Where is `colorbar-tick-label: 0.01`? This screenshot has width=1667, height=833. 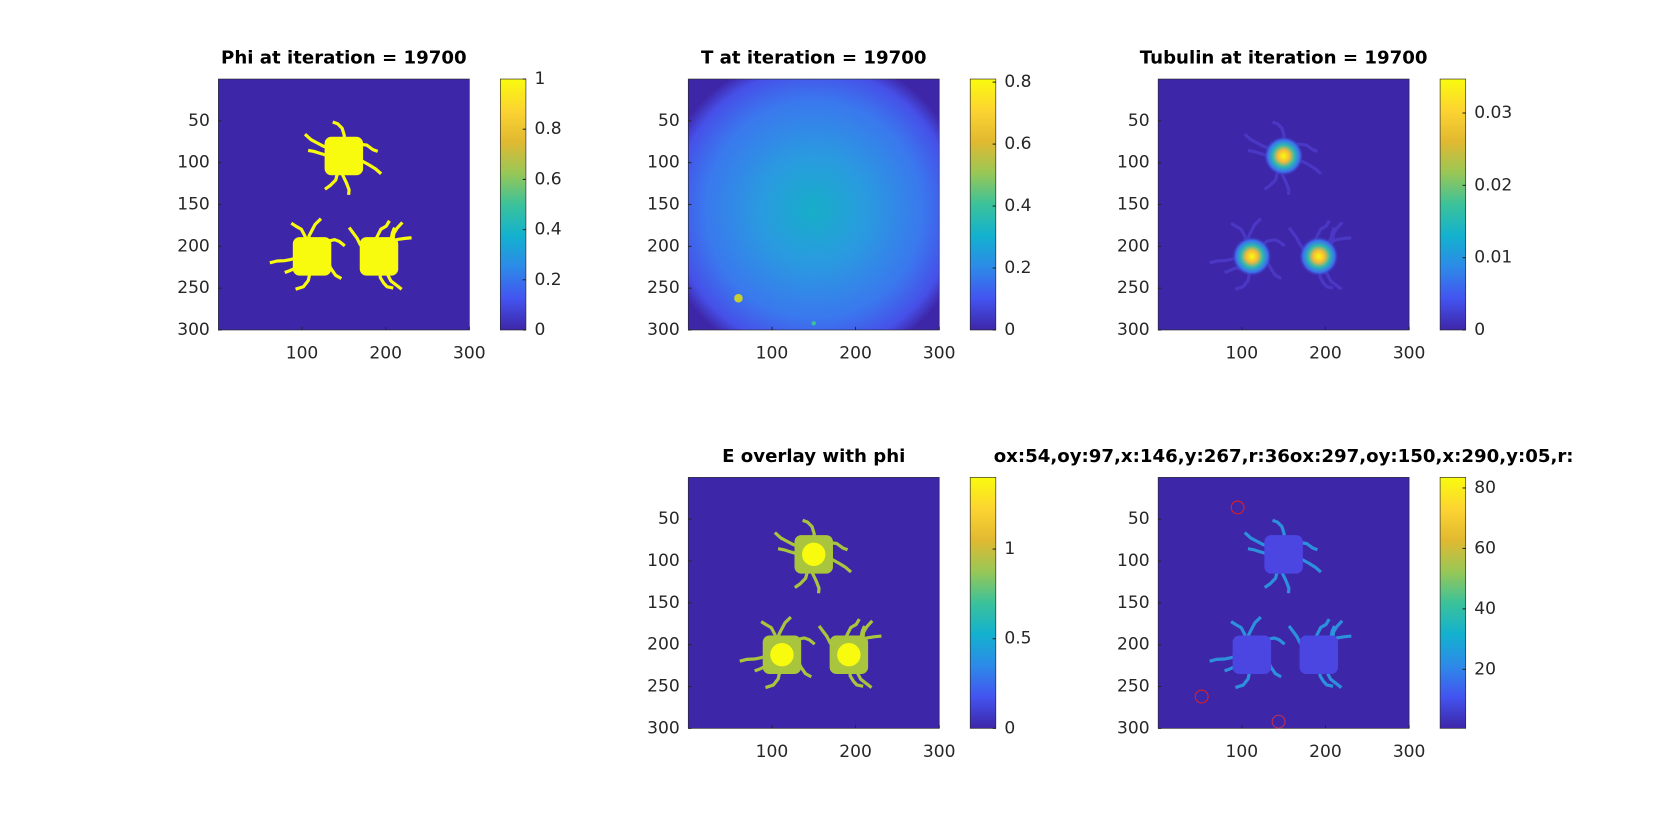 colorbar-tick-label: 0.01 is located at coordinates (1493, 258).